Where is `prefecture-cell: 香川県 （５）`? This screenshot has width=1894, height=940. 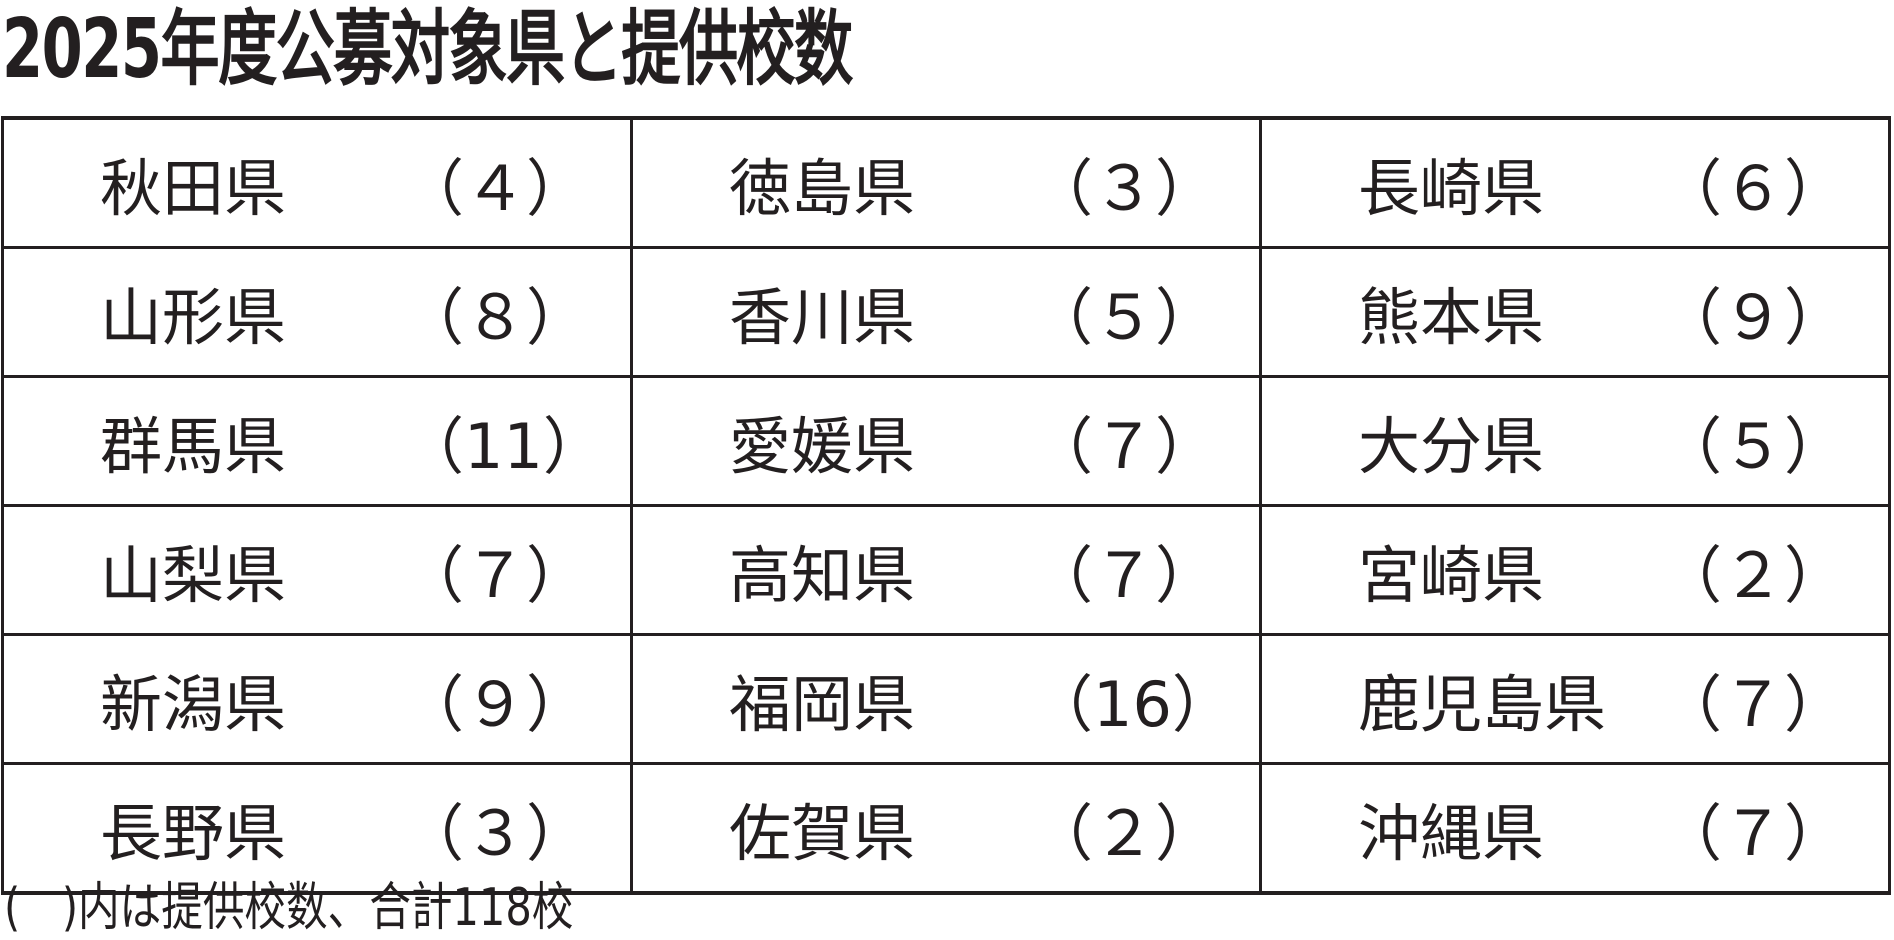 prefecture-cell: 香川県 （５） is located at coordinates (946, 312).